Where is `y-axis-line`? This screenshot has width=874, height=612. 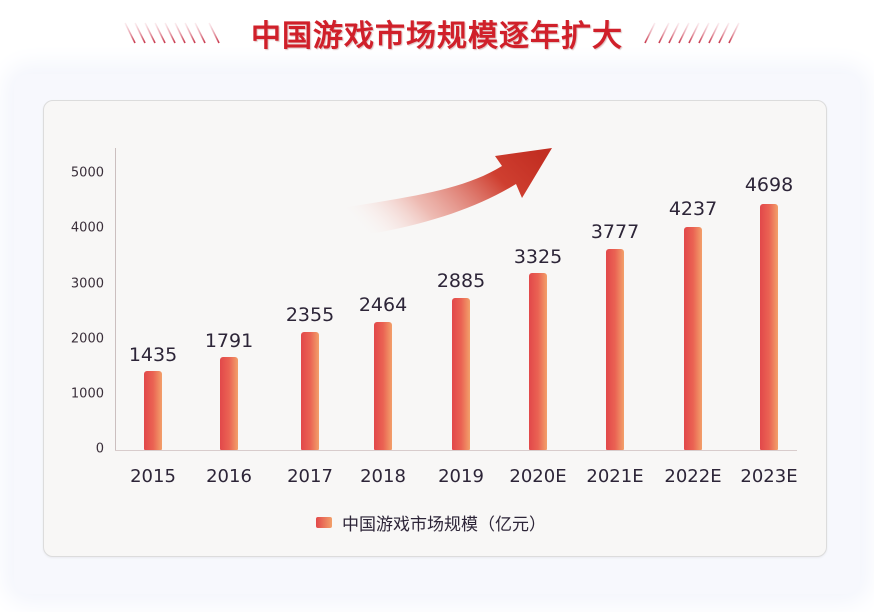
y-axis-line is located at coordinates (115, 299).